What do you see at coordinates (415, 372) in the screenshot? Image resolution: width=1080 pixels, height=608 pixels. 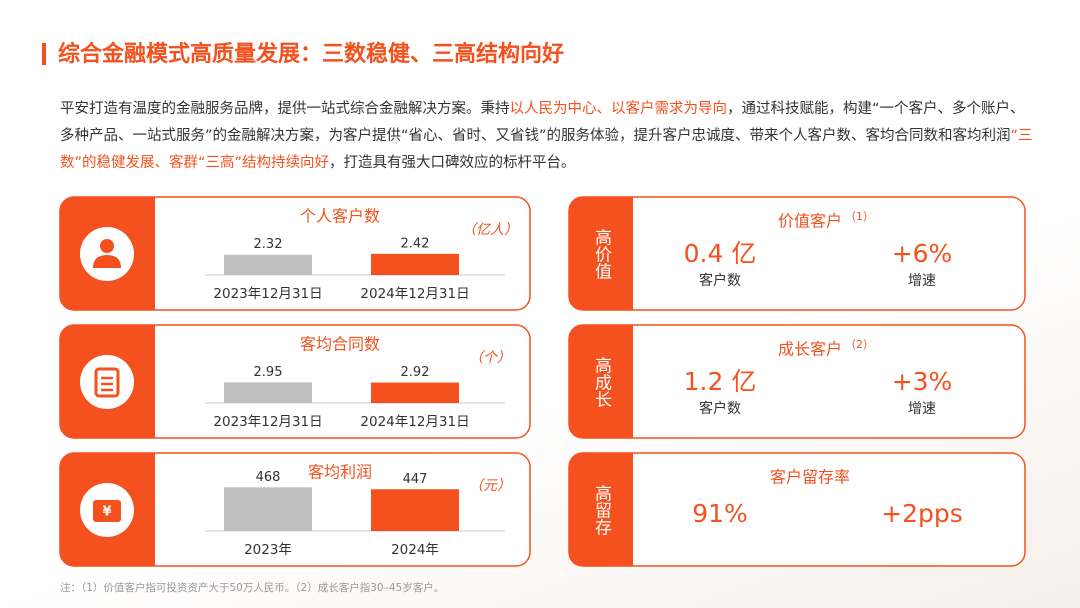 I see `bar-label: 2.92` at bounding box center [415, 372].